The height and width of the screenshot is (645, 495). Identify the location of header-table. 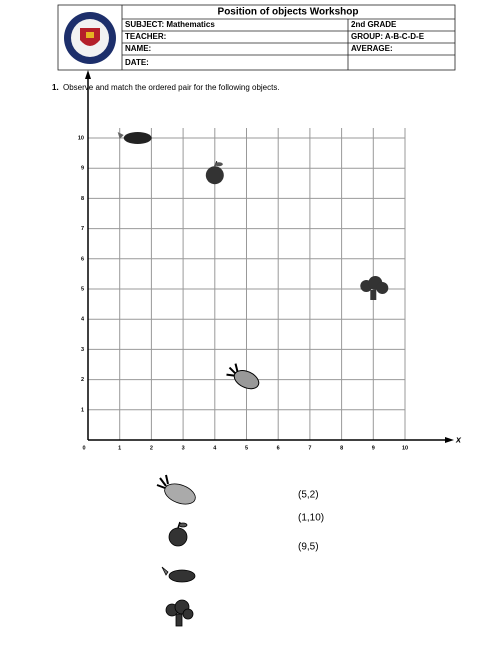
(256, 37).